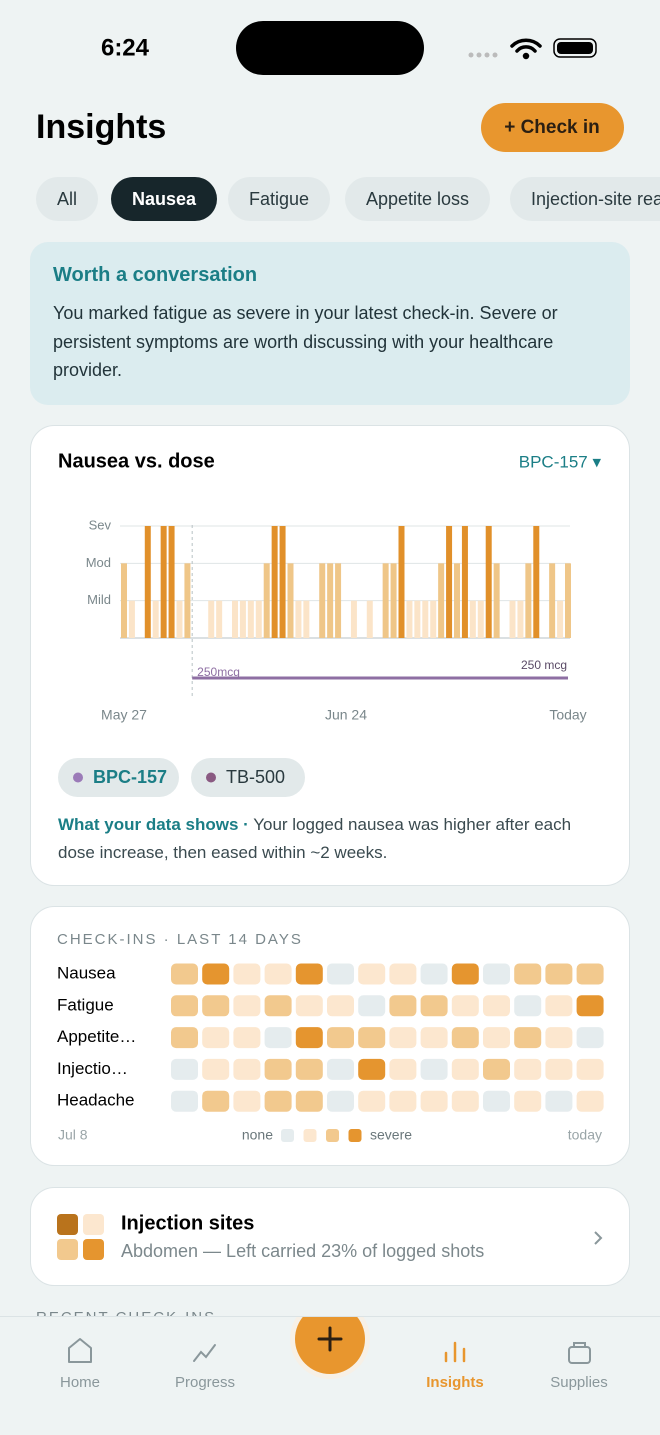 This screenshot has height=1435, width=660. I want to click on x-tick-label: Today, so click(567, 715).